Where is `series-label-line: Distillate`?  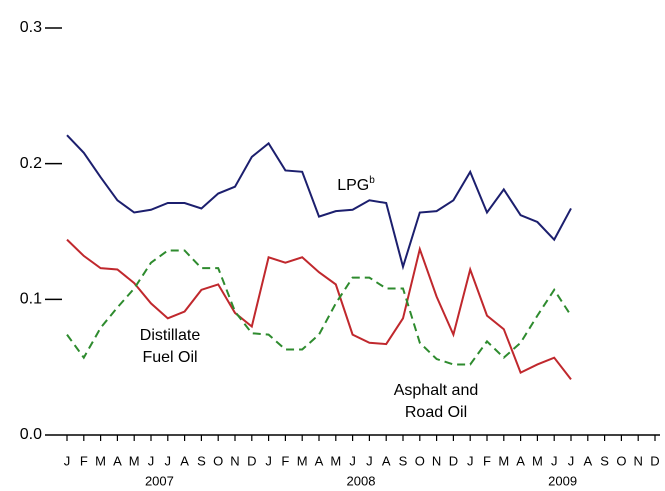
series-label-line: Distillate is located at coordinates (170, 335).